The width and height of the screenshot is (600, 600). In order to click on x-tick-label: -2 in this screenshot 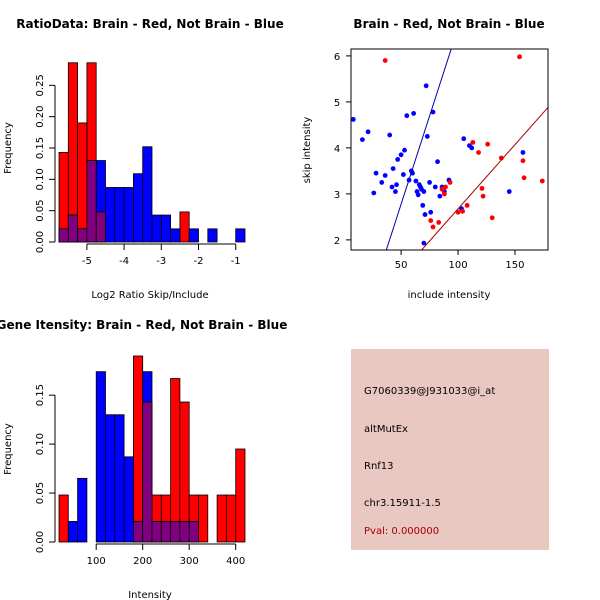, I will do `click(199, 261)`.